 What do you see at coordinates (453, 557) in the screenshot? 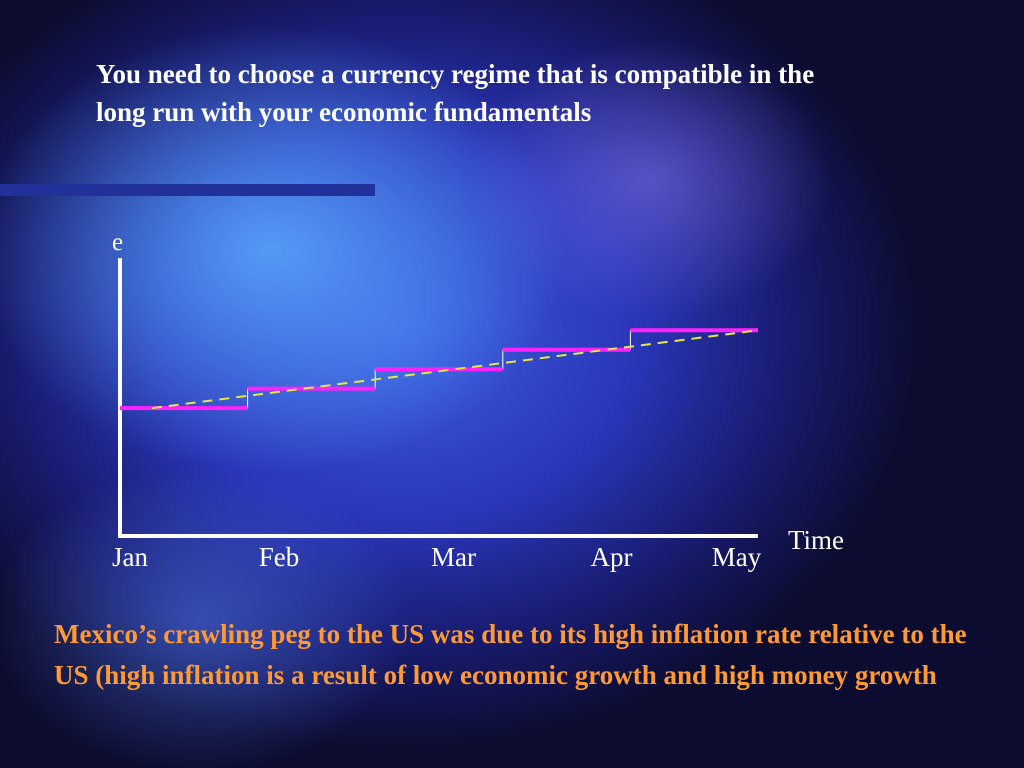
I see `x-tick-label: Mar` at bounding box center [453, 557].